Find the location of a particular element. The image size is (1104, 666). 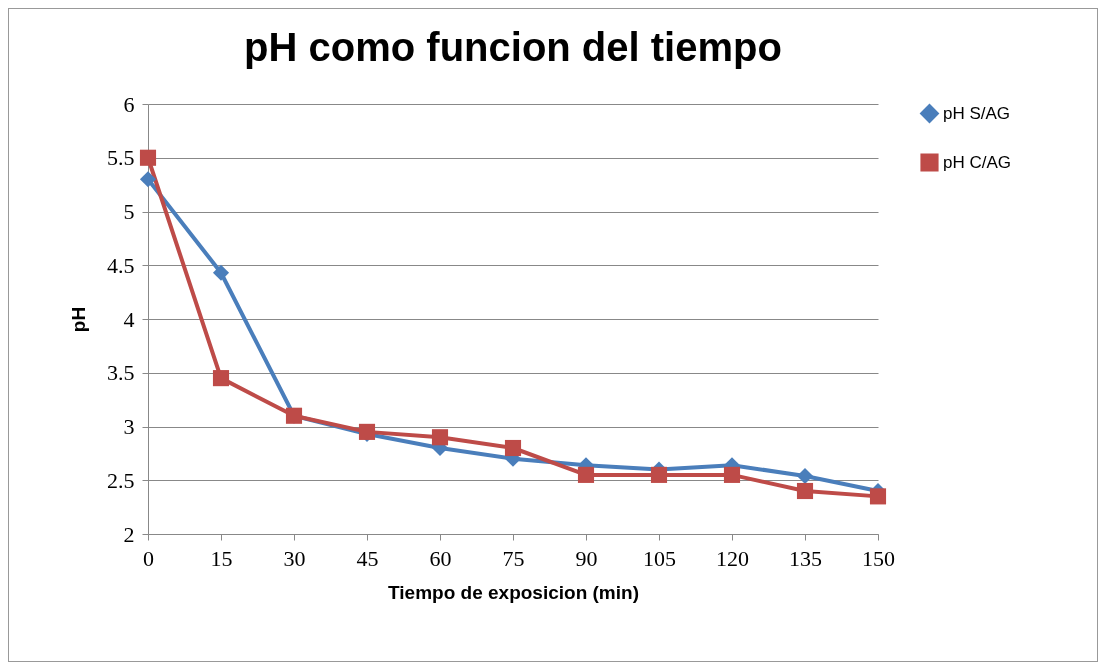

x-tick-label: 0 is located at coordinates (148, 558).